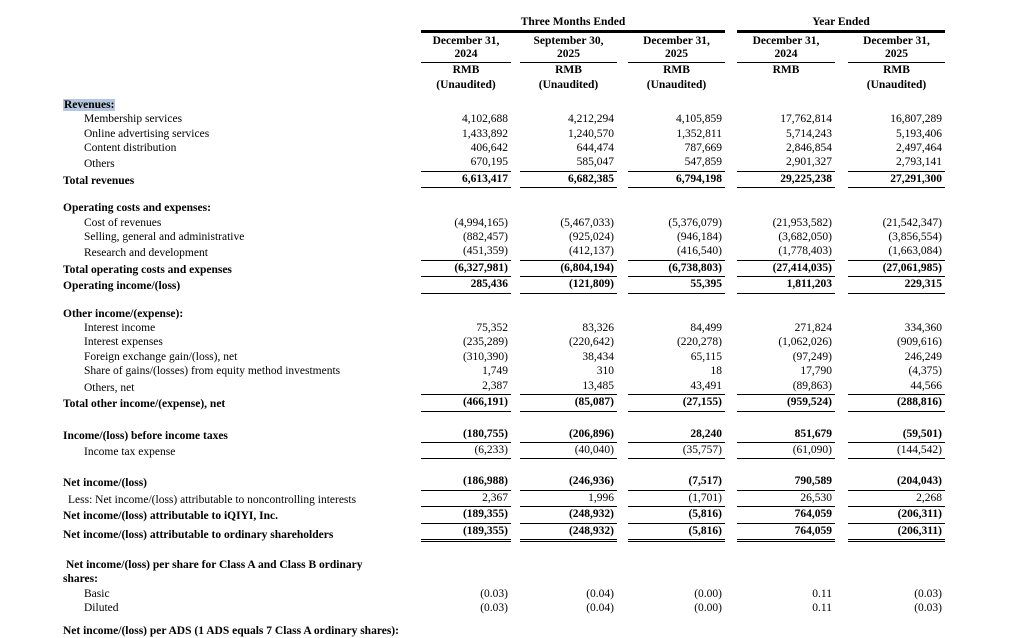 This screenshot has width=1022, height=638. I want to click on row-label: Revenues:, so click(210, 105).